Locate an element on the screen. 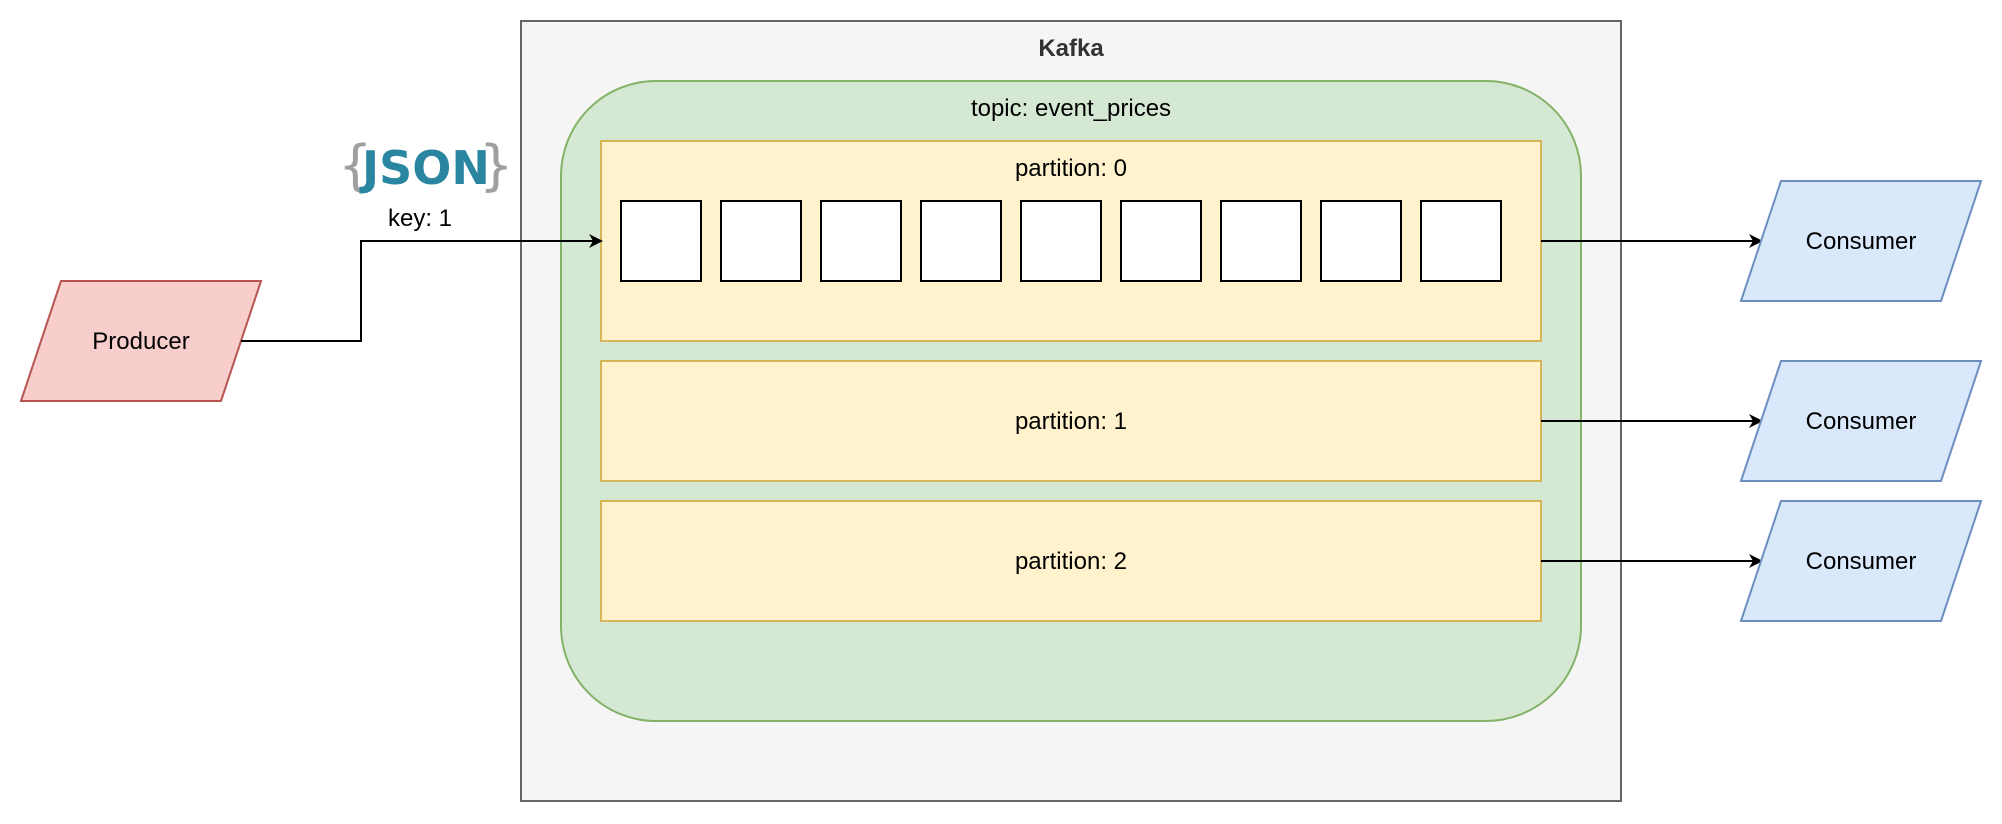 This screenshot has height=824, width=2002. consumer-1-label: Consumer is located at coordinates (1861, 421).